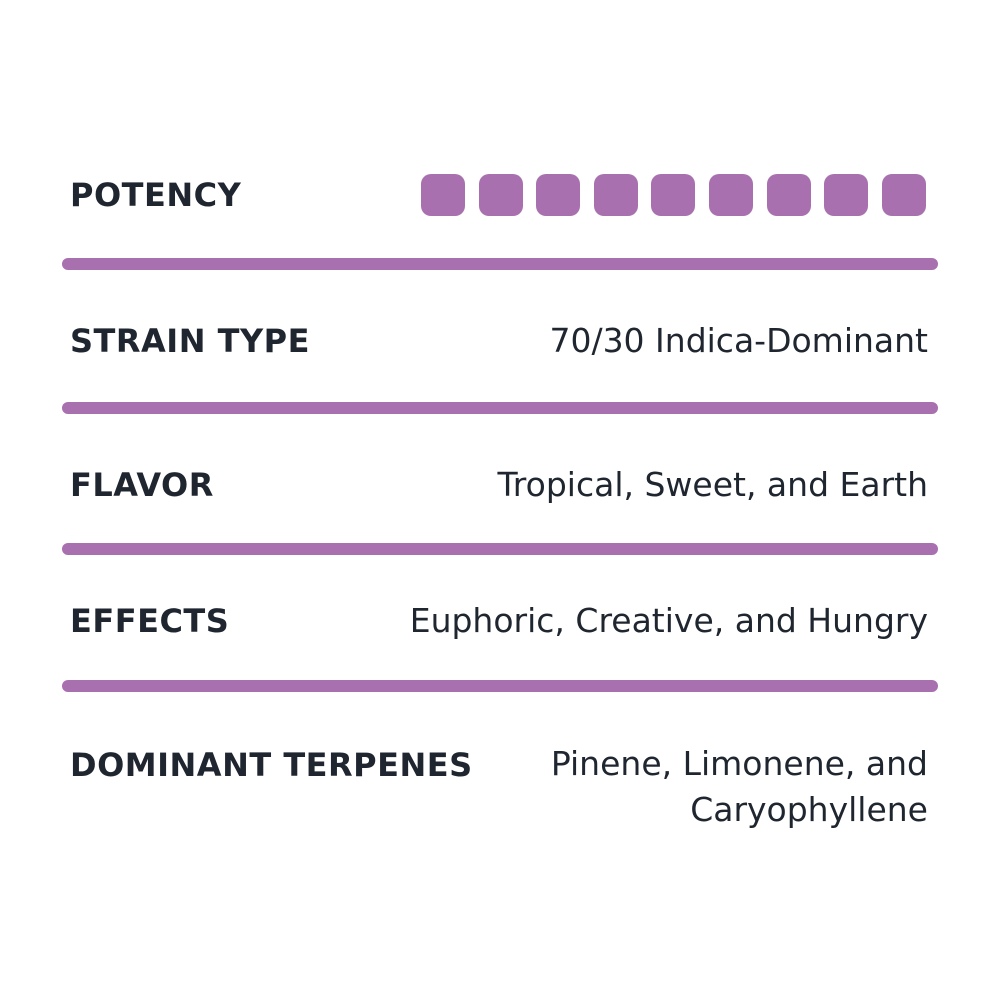 The image size is (1000, 1000). Describe the element at coordinates (150, 621) in the screenshot. I see `effects-label: EFFECTS` at that location.